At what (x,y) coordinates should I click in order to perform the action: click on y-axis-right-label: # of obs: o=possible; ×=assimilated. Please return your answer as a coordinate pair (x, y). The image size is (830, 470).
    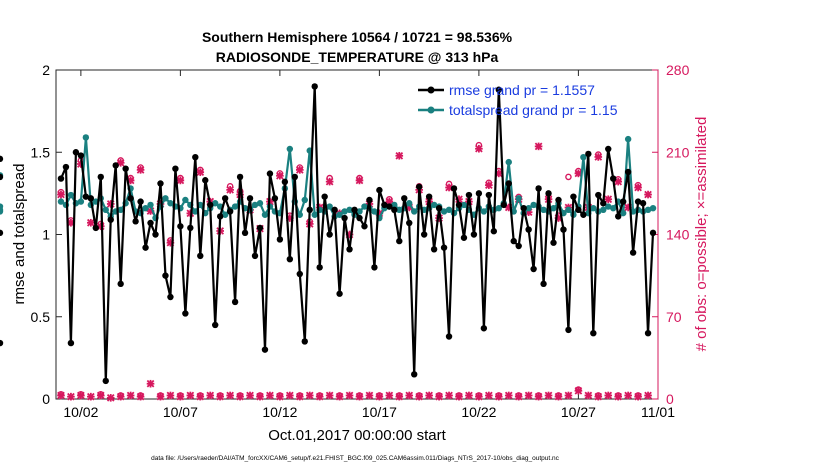
    Looking at the image, I should click on (701, 234).